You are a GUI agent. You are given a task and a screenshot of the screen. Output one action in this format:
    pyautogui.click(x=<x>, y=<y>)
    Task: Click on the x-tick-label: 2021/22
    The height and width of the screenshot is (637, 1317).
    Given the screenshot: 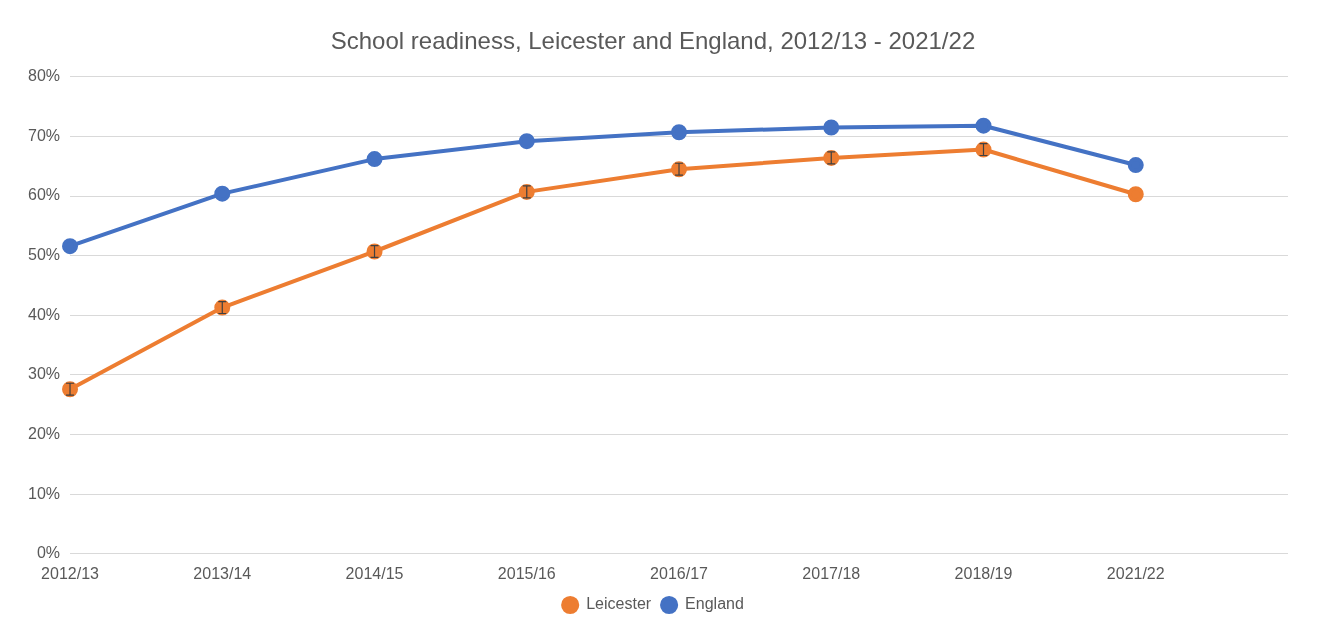 What is the action you would take?
    pyautogui.click(x=1135, y=573)
    